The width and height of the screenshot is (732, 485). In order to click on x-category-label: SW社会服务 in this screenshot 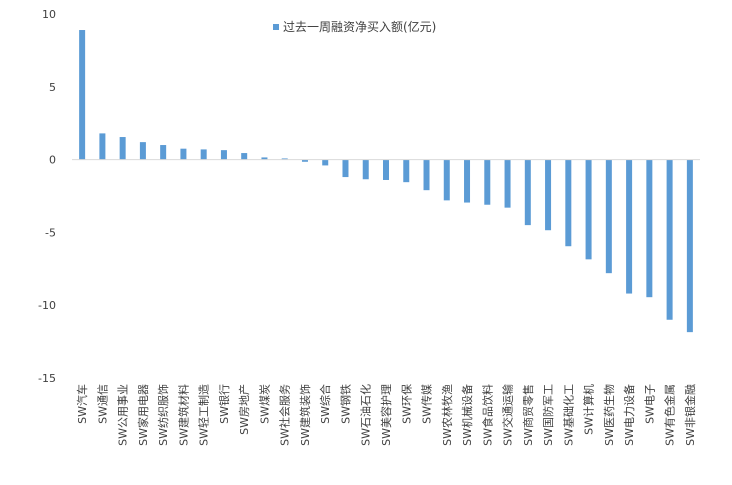, I will do `click(285, 415)`.